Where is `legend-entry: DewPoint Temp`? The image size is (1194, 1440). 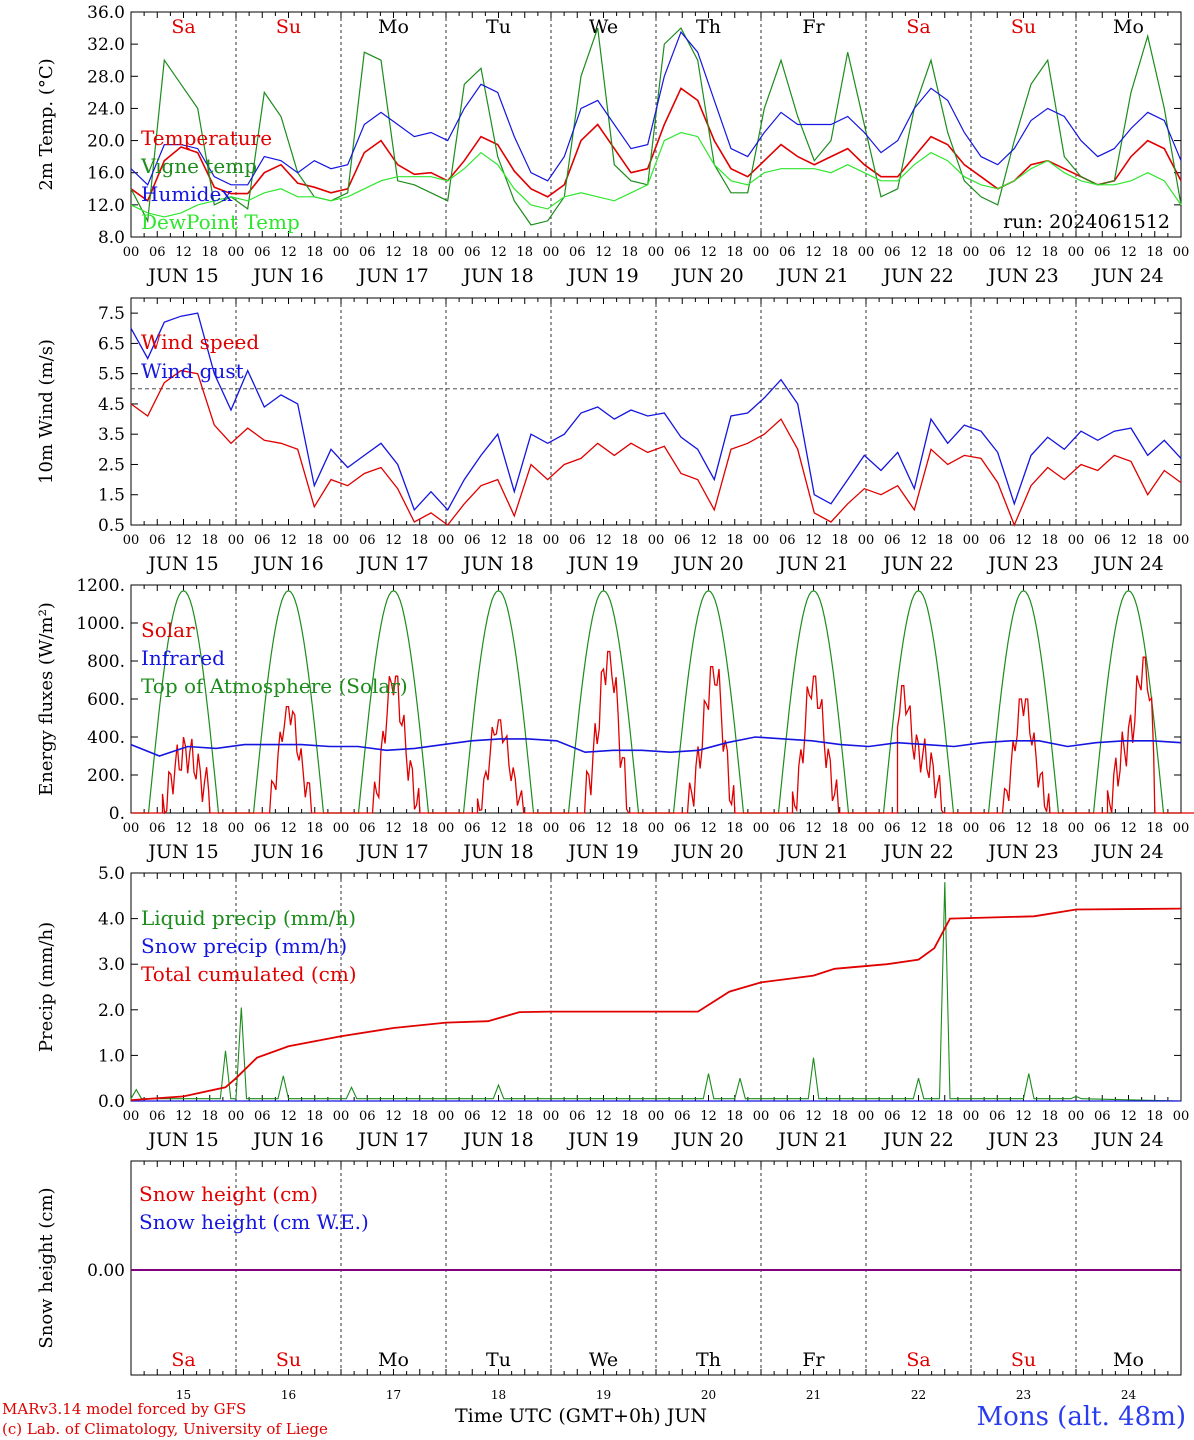
legend-entry: DewPoint Temp is located at coordinates (220, 222).